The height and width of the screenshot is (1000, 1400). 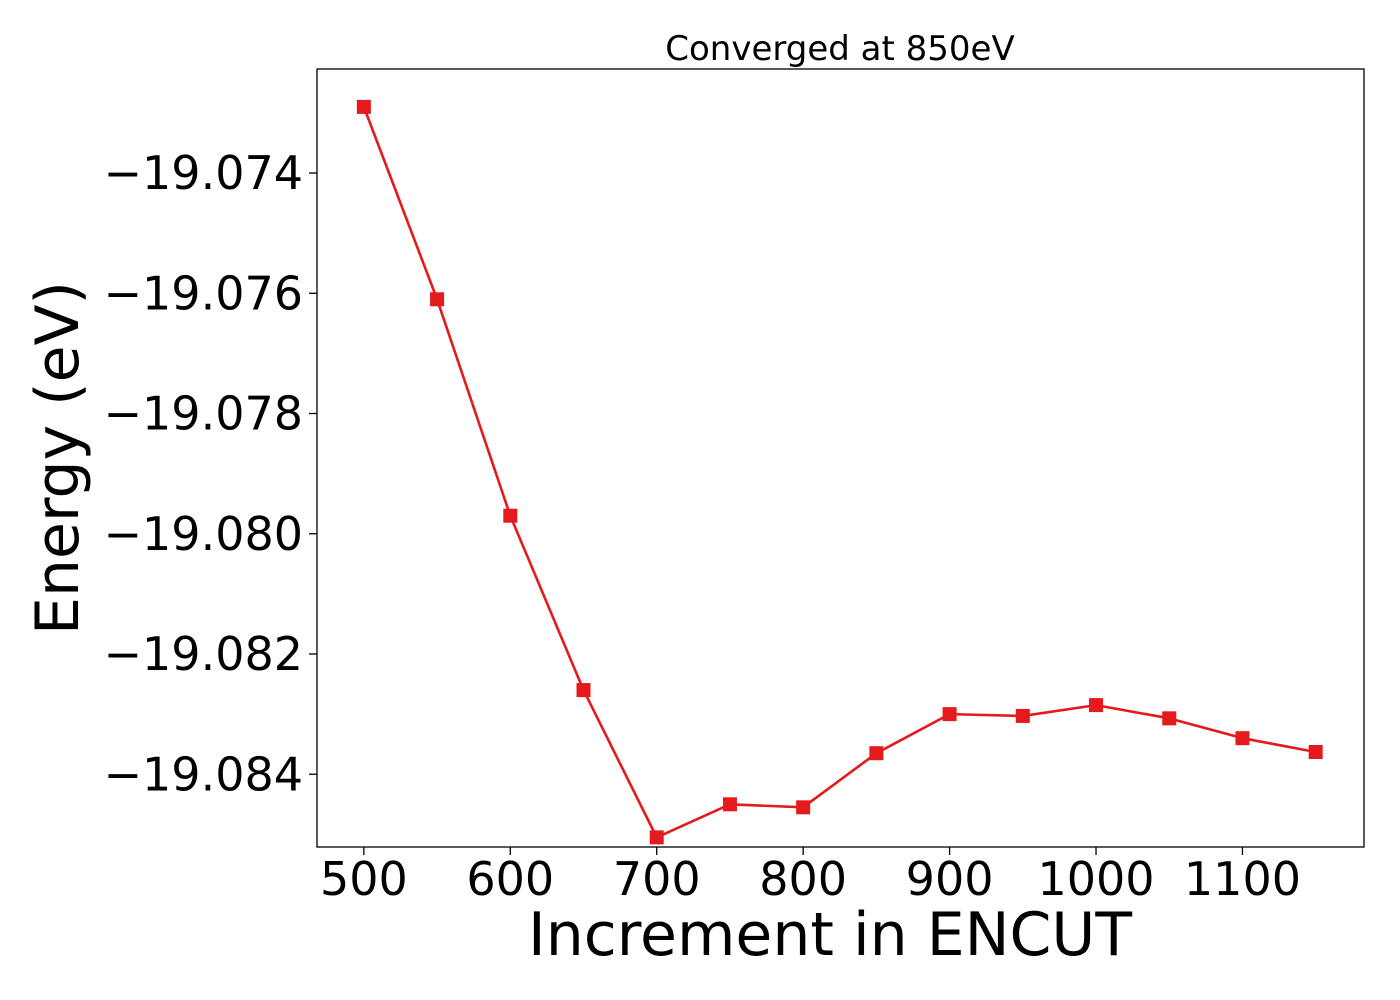 What do you see at coordinates (1095, 879) in the screenshot?
I see `x-tick-label: 1000` at bounding box center [1095, 879].